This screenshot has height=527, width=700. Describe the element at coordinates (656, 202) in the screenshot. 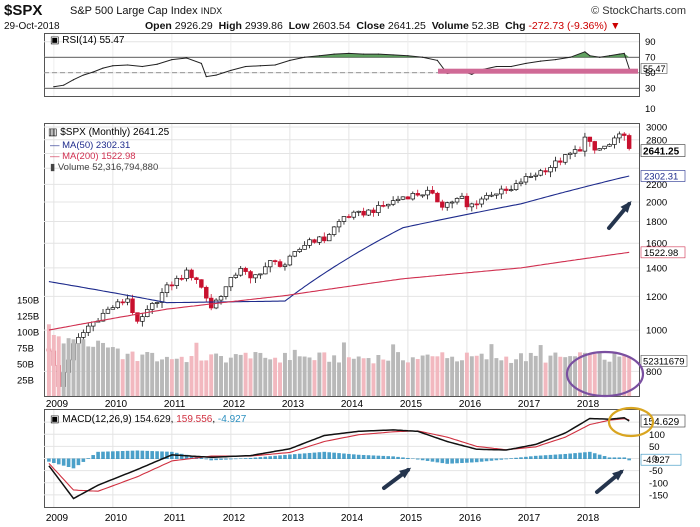

I see `price-tick-label: 2000` at that location.